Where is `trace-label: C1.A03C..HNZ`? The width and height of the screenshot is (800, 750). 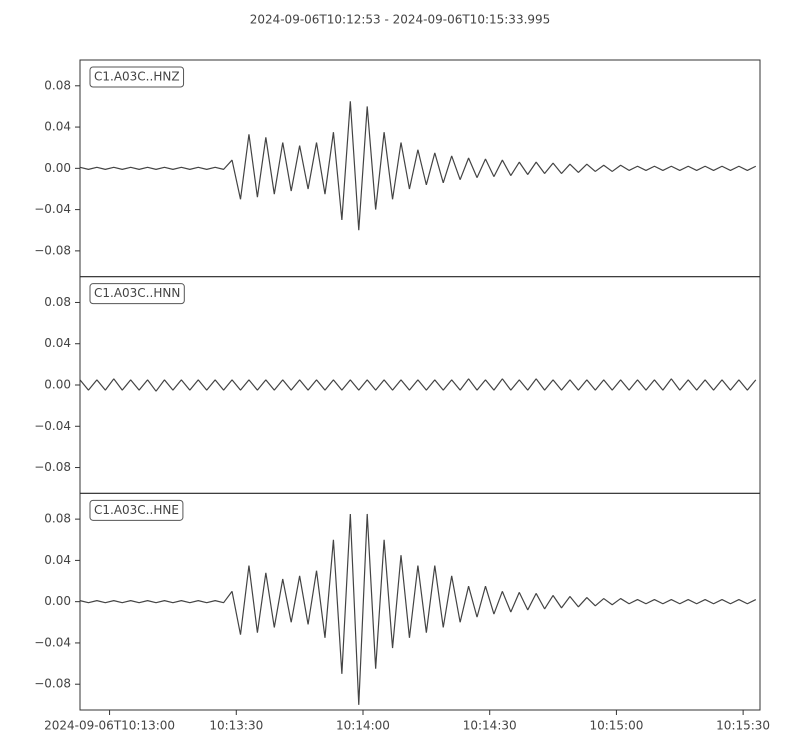 trace-label: C1.A03C..HNZ is located at coordinates (137, 77).